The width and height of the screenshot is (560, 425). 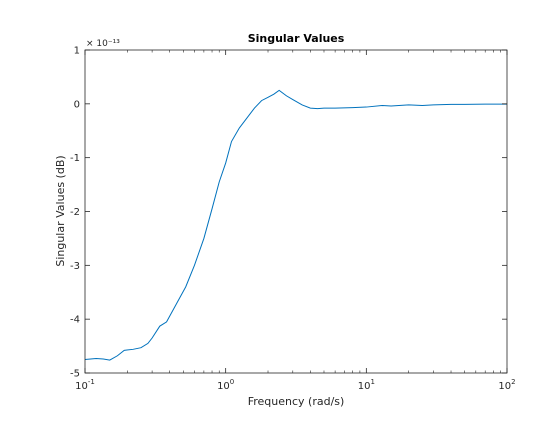 I want to click on y-tick-label: -4, so click(x=75, y=320).